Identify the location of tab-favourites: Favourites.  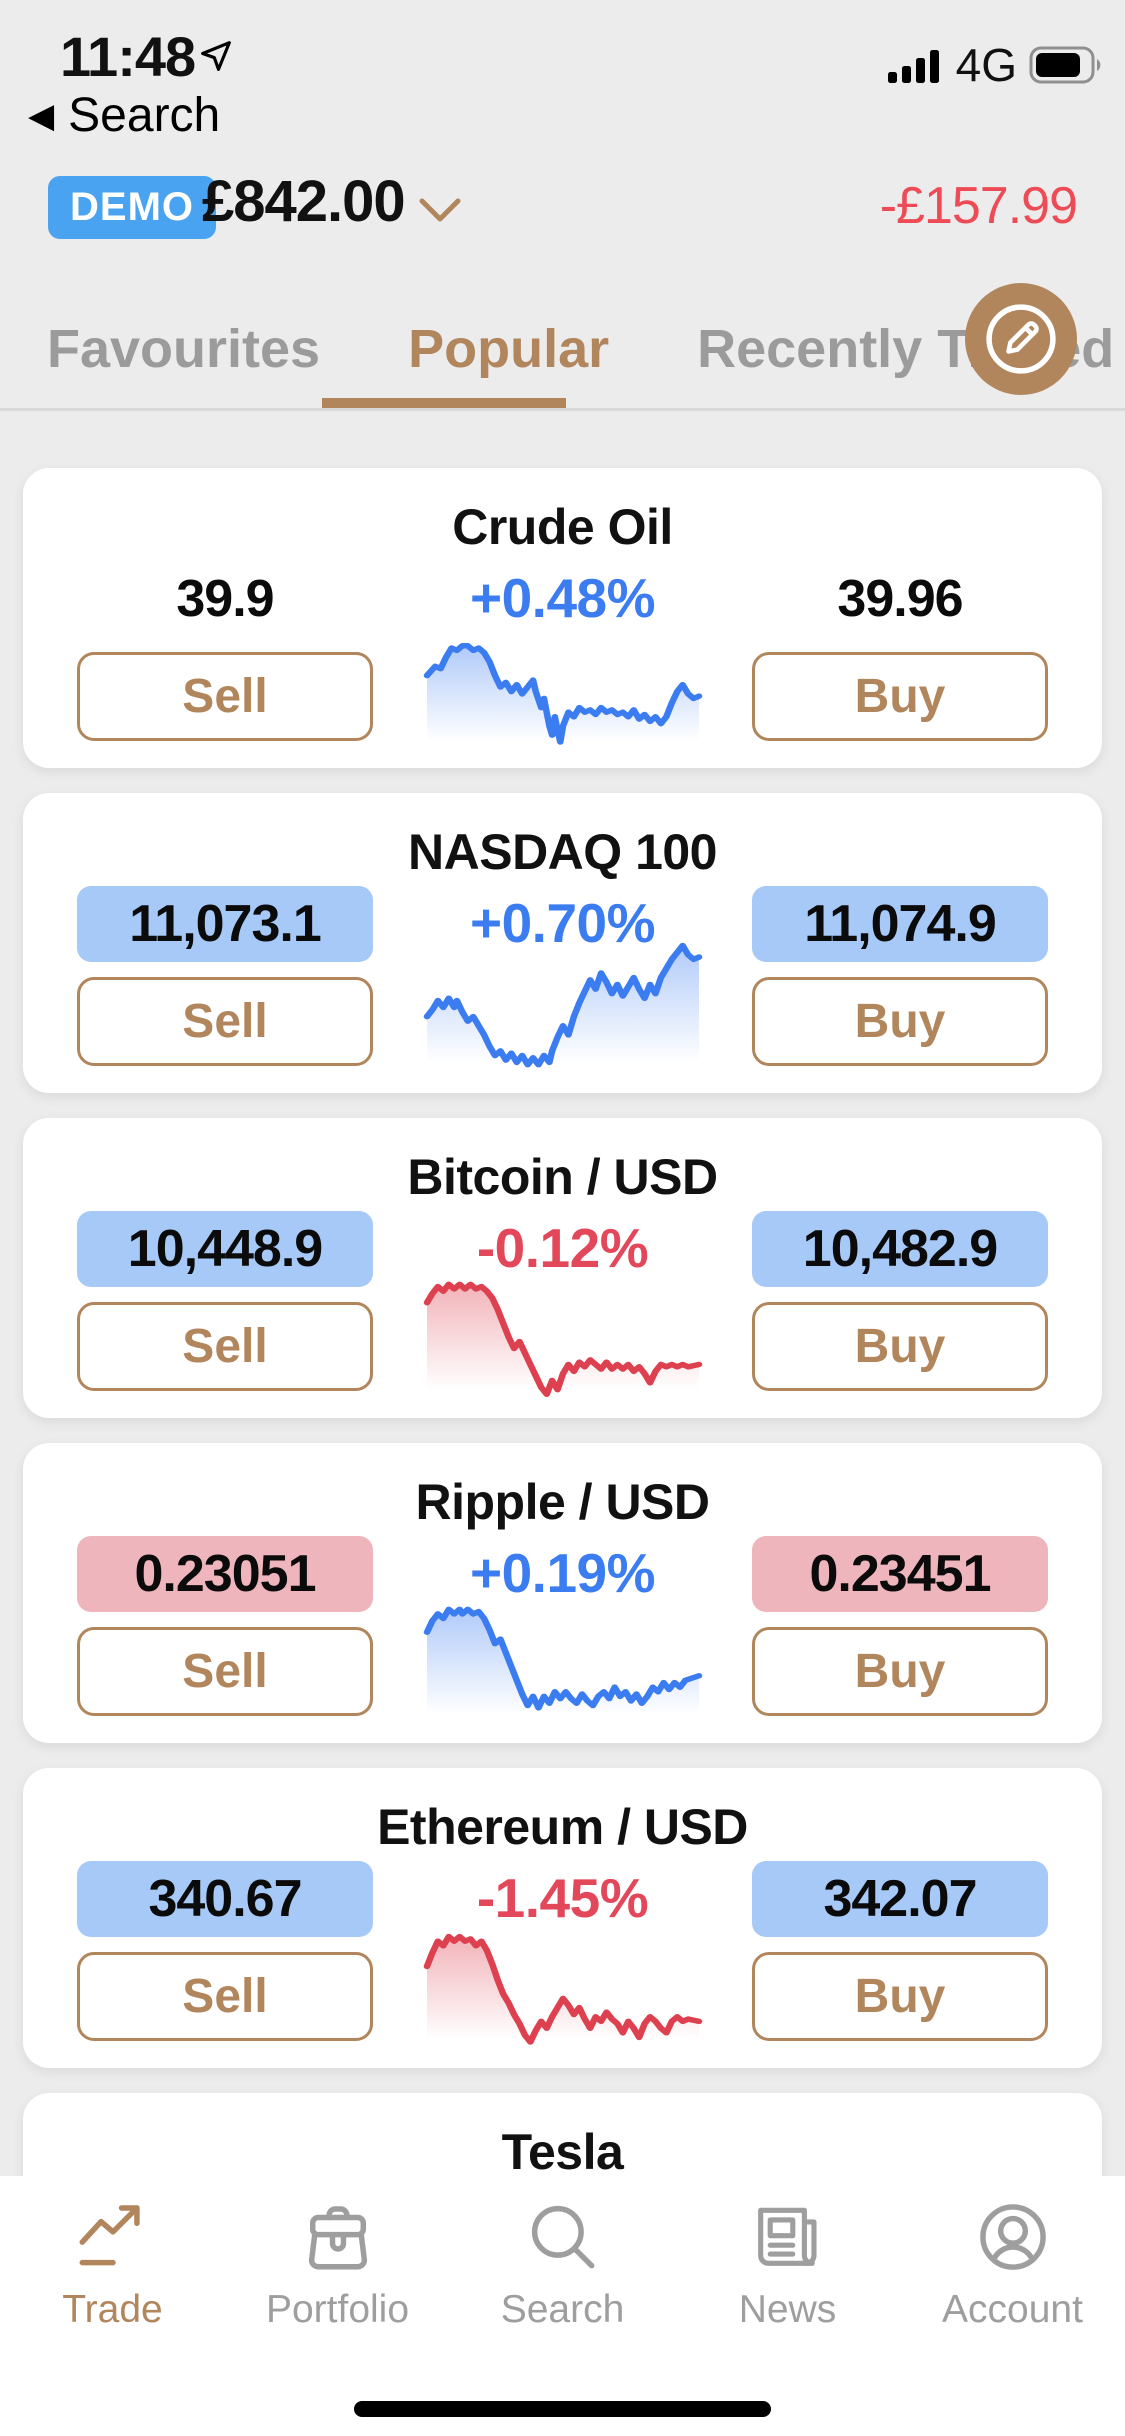
(184, 349).